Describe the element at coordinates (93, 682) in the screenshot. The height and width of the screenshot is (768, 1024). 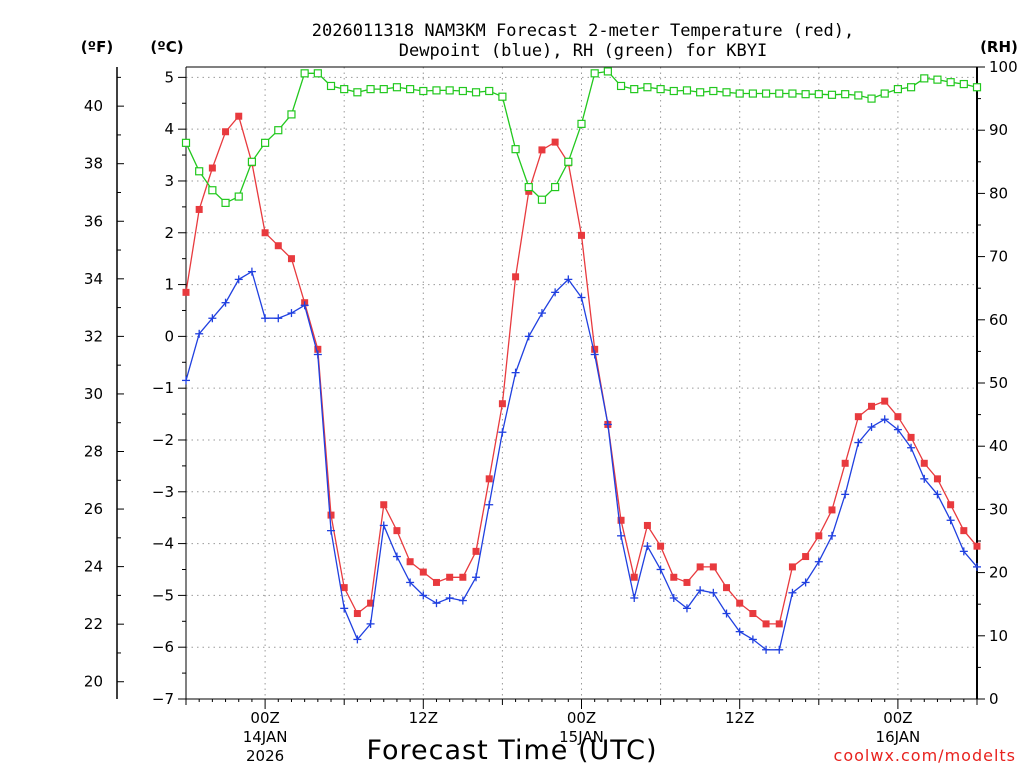
I see `fahrenheit-tick-label: 20` at that location.